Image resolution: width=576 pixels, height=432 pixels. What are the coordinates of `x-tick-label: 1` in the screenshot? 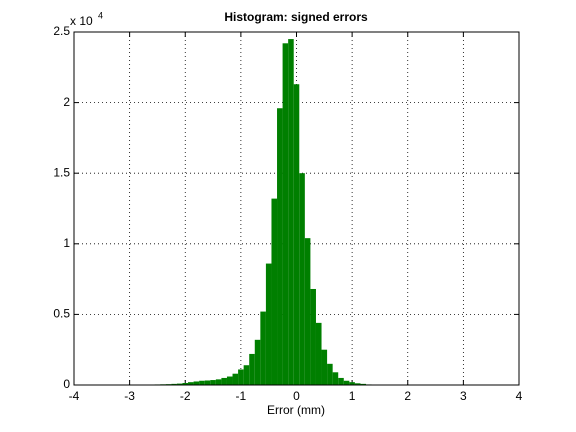 It's located at (352, 396).